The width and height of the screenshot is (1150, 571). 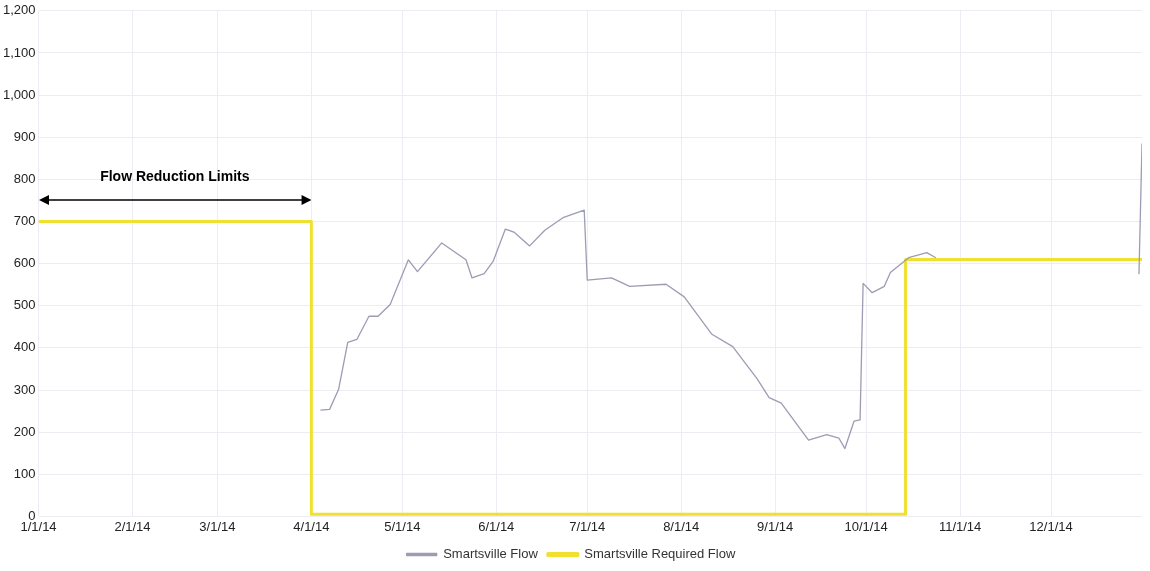 What do you see at coordinates (19, 52) in the screenshot?
I see `y-tick-label: 1,100` at bounding box center [19, 52].